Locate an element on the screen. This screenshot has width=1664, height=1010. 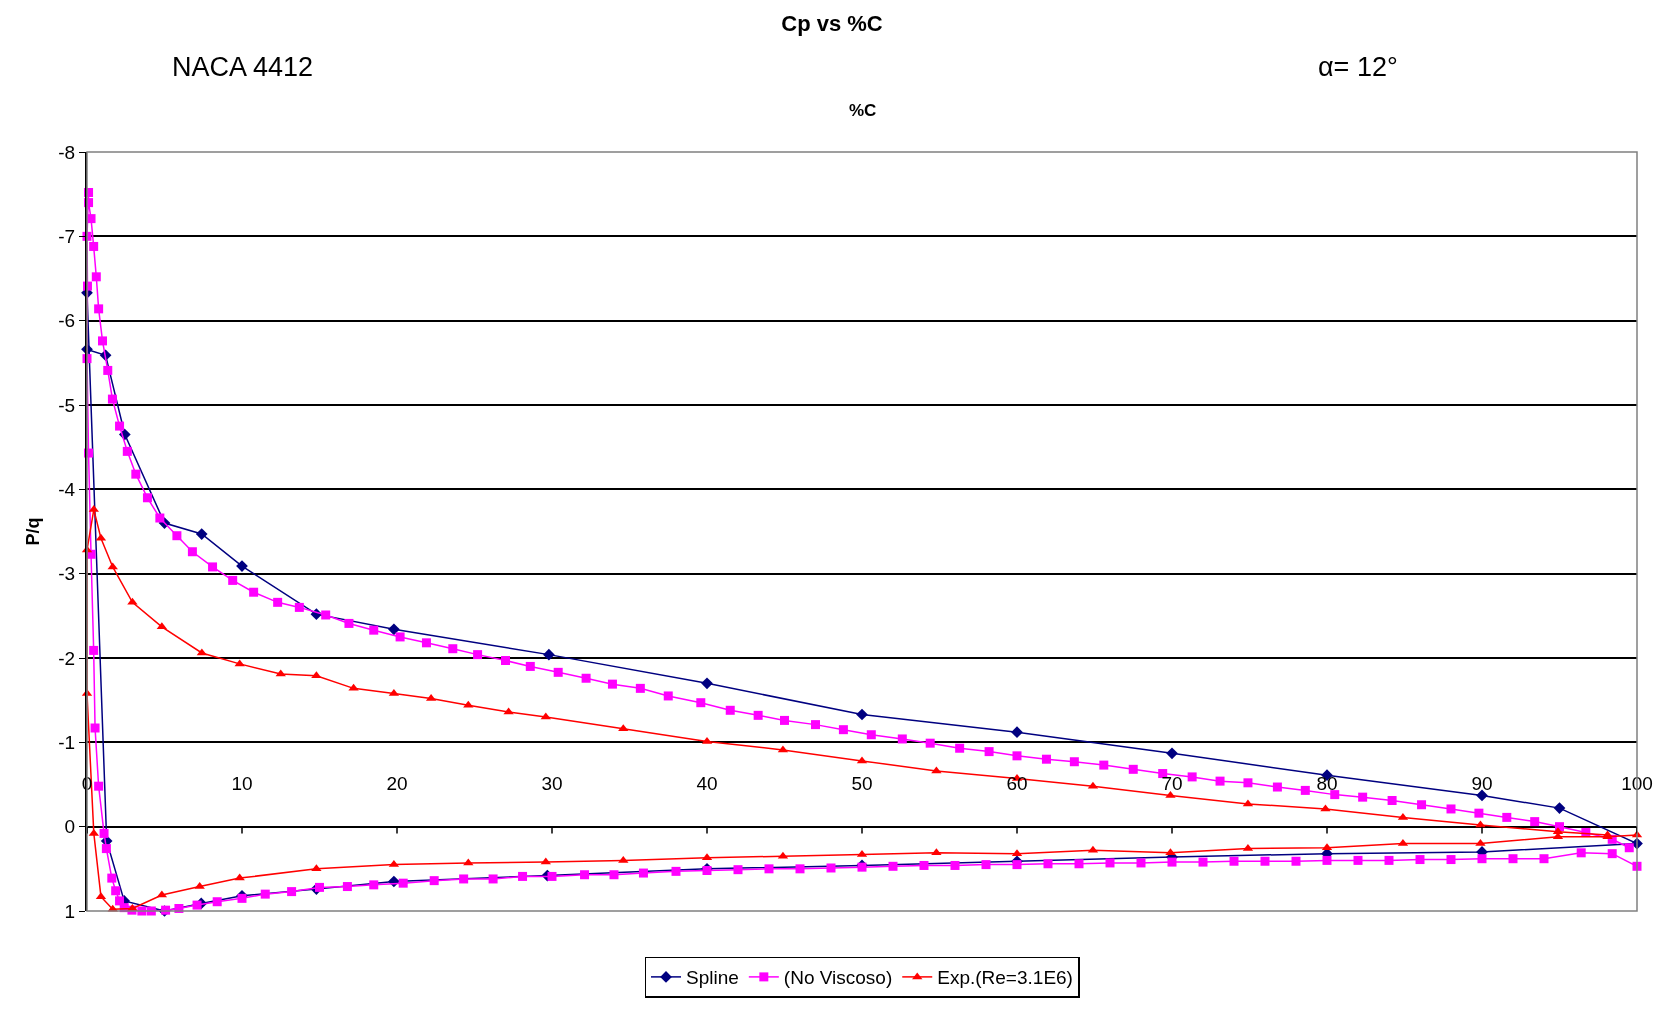
x-tick-label: 70 is located at coordinates (1172, 783).